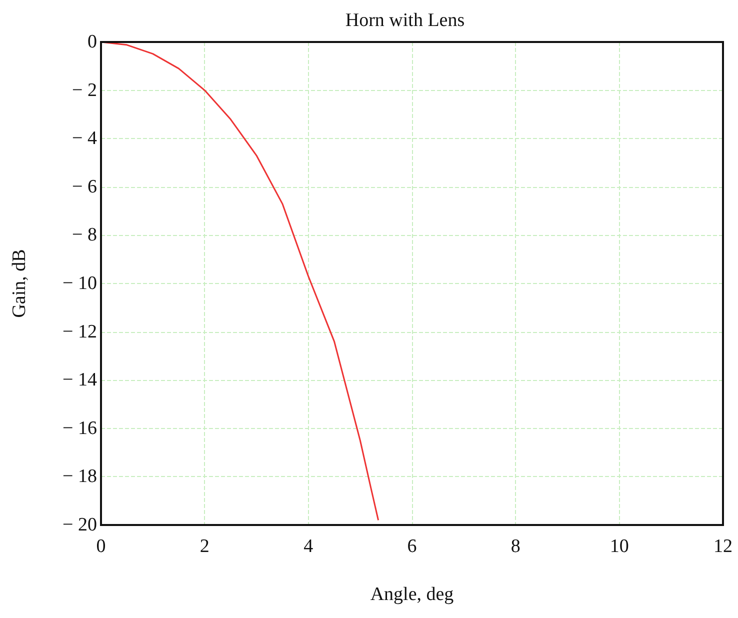  What do you see at coordinates (79, 428) in the screenshot?
I see `y-tick-label: − 16` at bounding box center [79, 428].